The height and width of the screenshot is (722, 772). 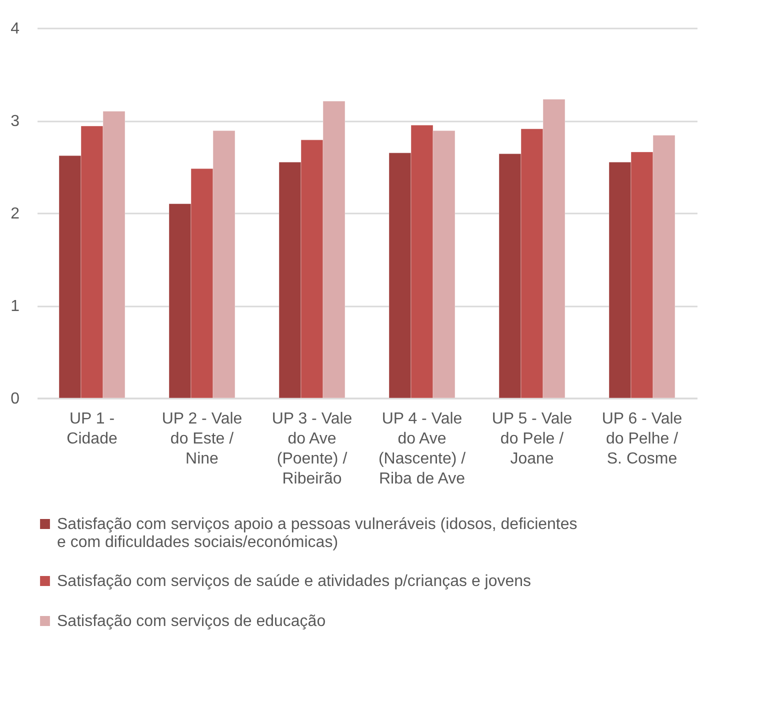 I want to click on y-tick-label: 2, so click(x=15, y=214).